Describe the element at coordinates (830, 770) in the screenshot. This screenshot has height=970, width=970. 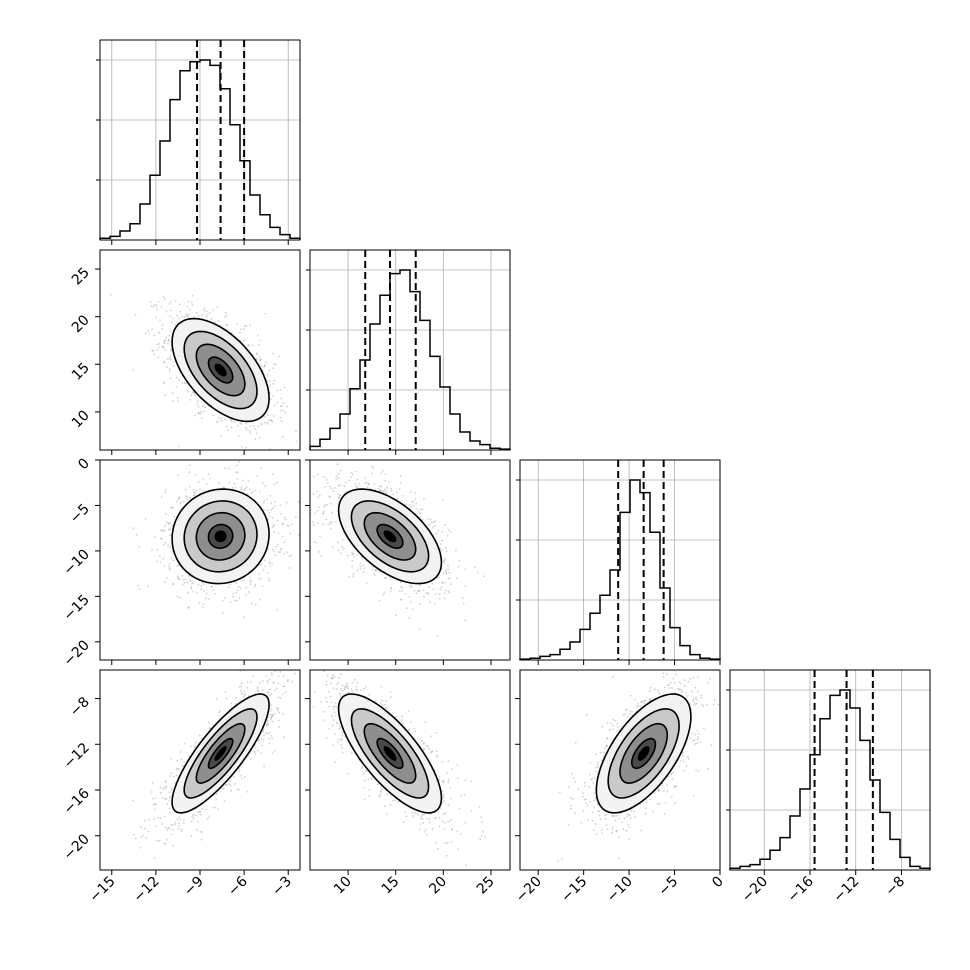
I see `panel-frame` at that location.